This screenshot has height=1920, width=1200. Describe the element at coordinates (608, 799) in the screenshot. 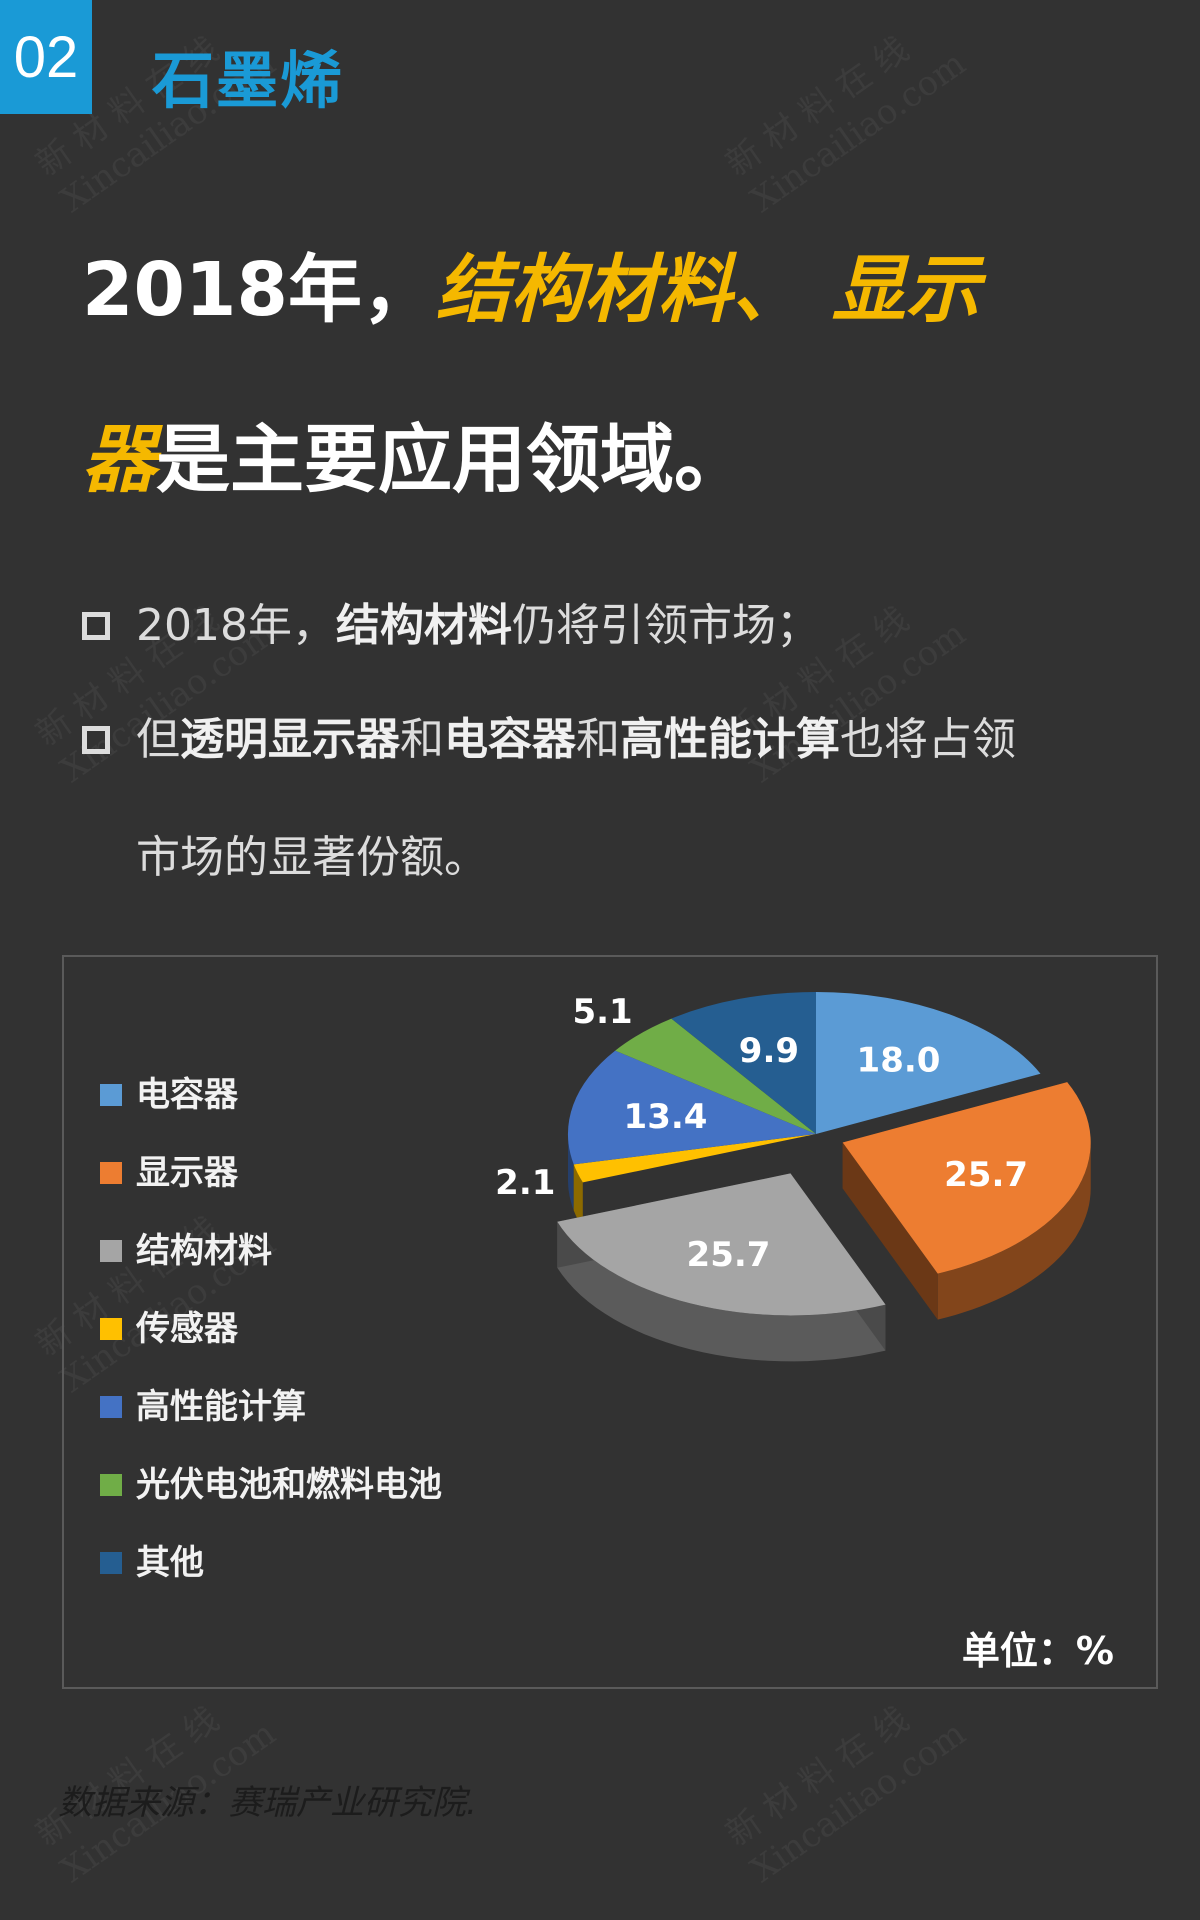

I see `bullet-item-2: 但透明显示器和电容器和高性能计算也将占领 市场的显著份额。` at that location.